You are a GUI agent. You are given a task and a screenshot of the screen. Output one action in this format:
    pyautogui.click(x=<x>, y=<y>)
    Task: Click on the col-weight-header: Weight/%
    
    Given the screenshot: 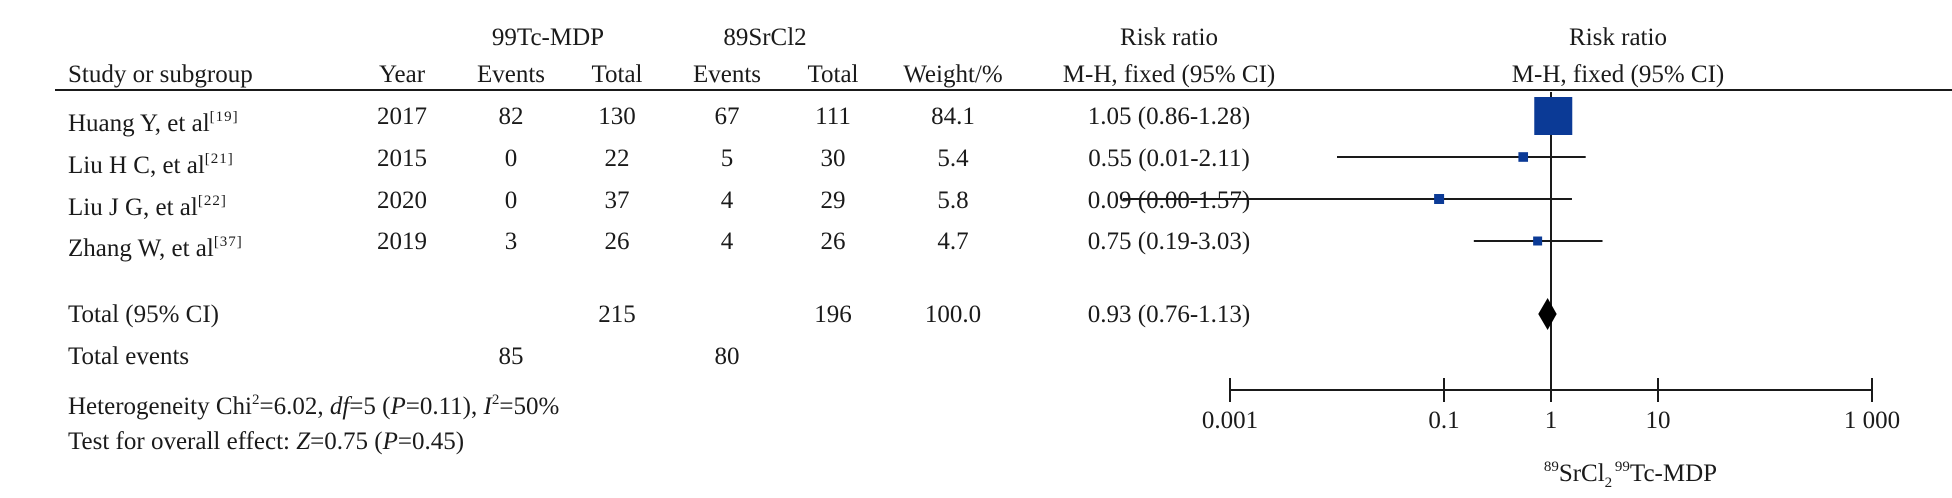 What is the action you would take?
    pyautogui.click(x=953, y=74)
    